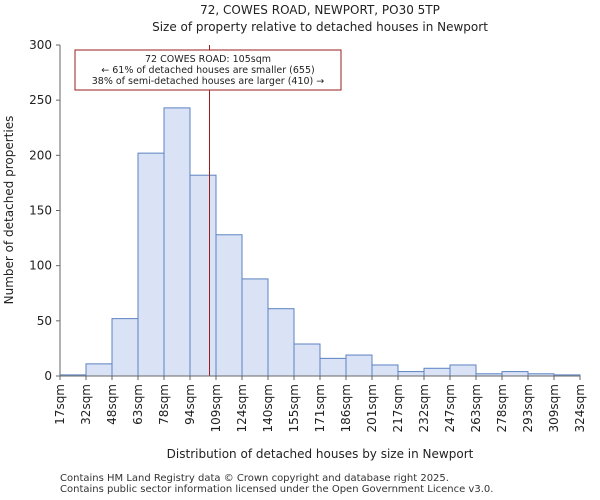 This screenshot has width=600, height=500. Describe the element at coordinates (86, 404) in the screenshot. I see `x-tick-label-32sqm: 32sqm` at that location.